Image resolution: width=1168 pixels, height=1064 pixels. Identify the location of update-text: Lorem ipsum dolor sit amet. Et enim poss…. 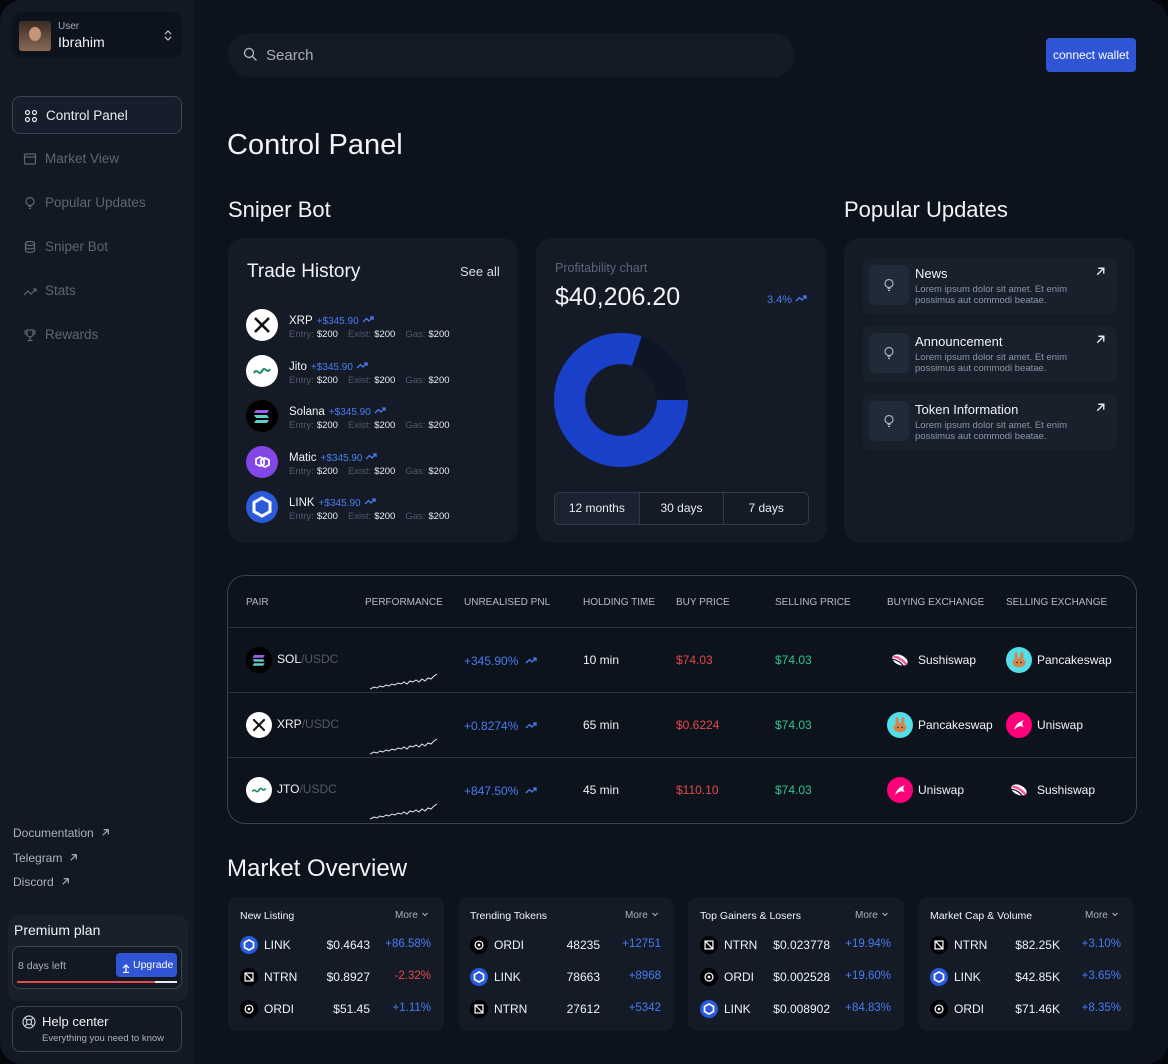
(991, 431).